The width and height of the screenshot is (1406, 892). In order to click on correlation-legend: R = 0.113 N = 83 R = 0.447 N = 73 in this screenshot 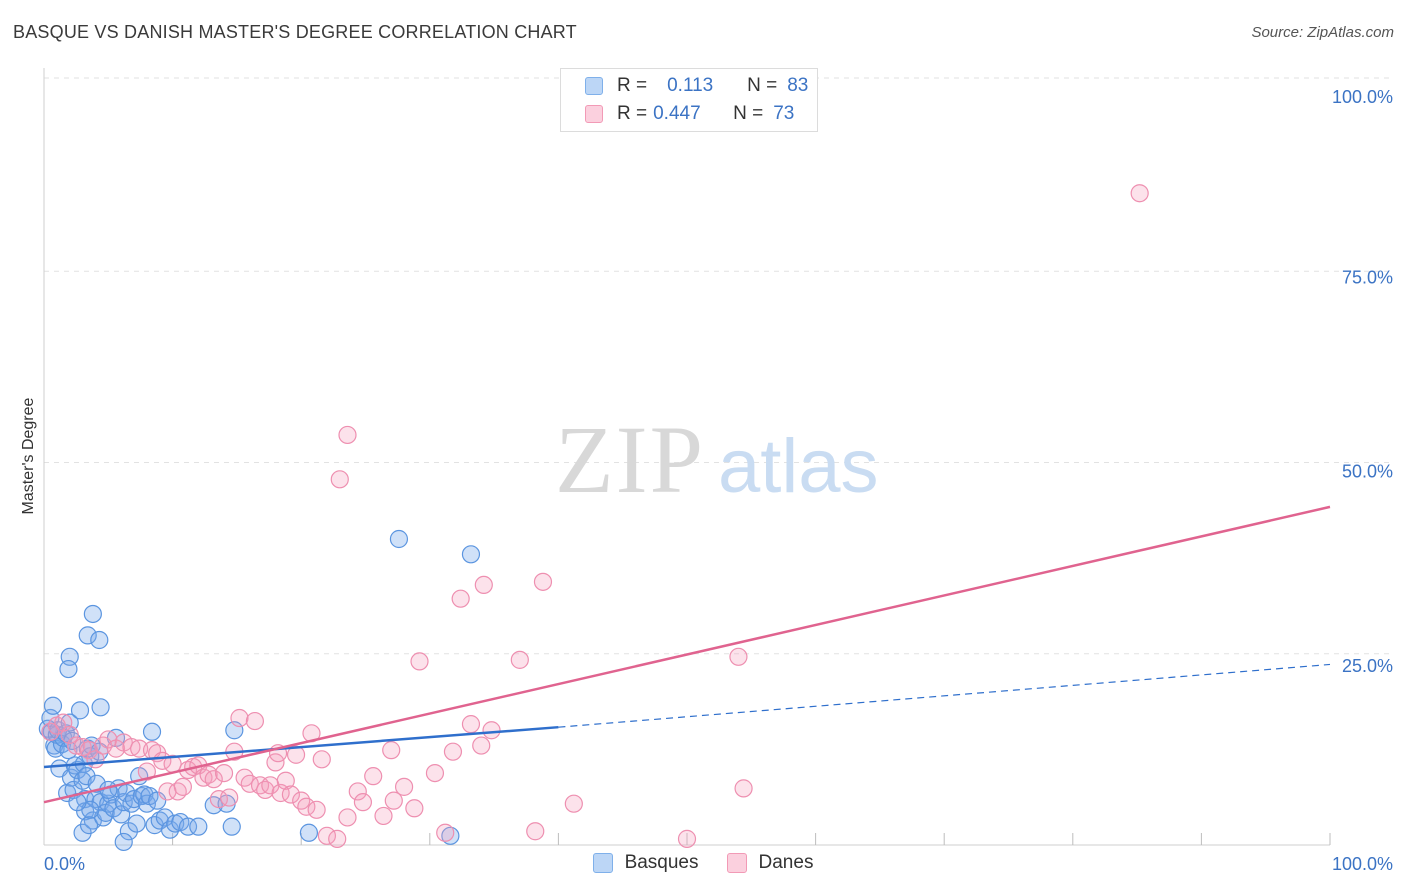, I will do `click(689, 100)`.